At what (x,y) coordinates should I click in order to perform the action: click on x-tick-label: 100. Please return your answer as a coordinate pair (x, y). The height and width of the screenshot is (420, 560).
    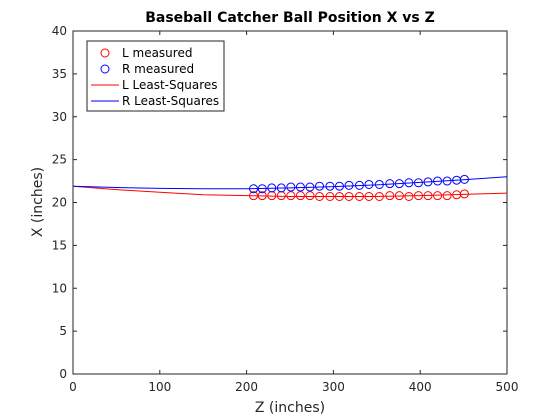
    Looking at the image, I should click on (159, 387).